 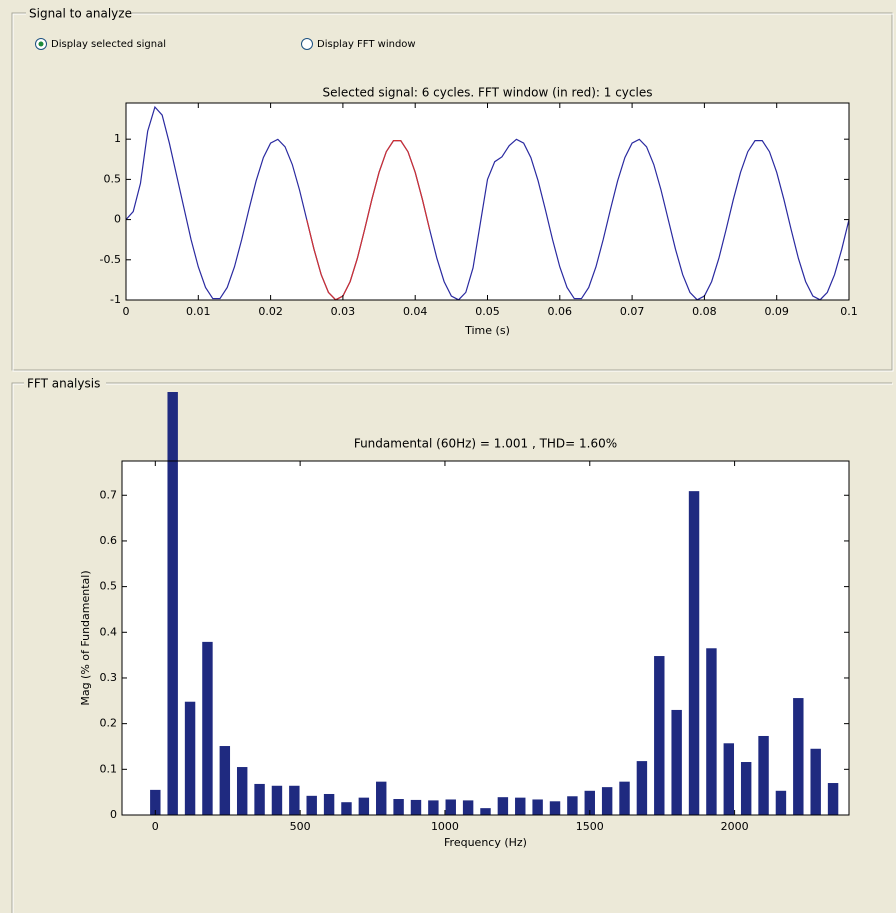 I want to click on y-tick-label: 0.6, so click(x=109, y=540).